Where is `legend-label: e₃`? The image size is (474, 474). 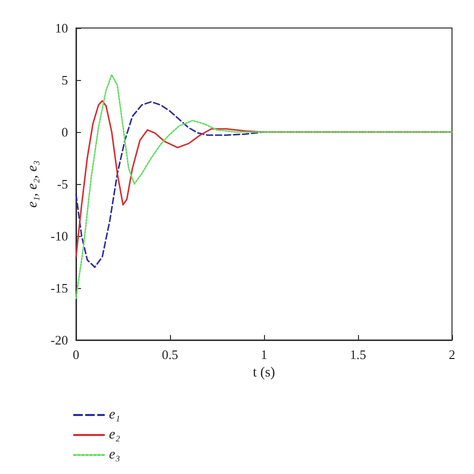 legend-label: e₃ is located at coordinates (114, 455).